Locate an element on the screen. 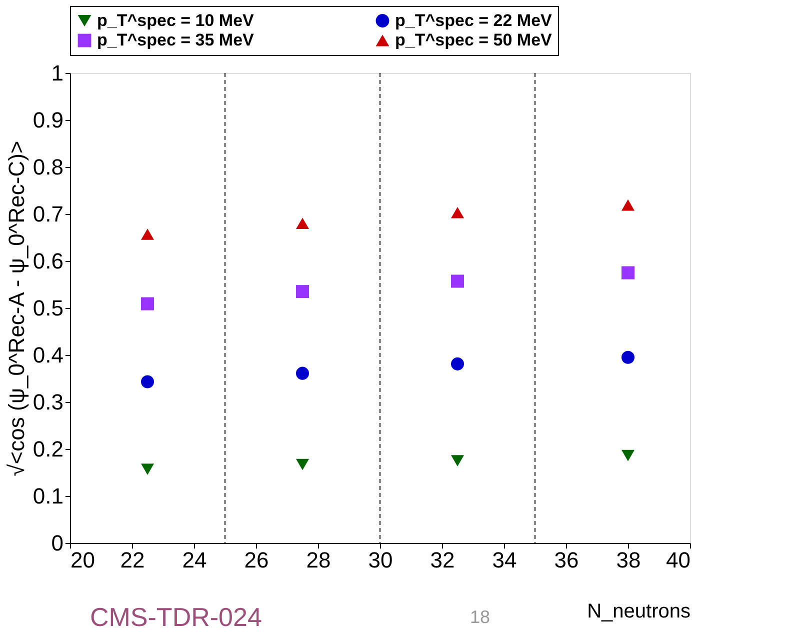 This screenshot has height=635, width=786. text: CMS-TDR-024 is located at coordinates (176, 617).